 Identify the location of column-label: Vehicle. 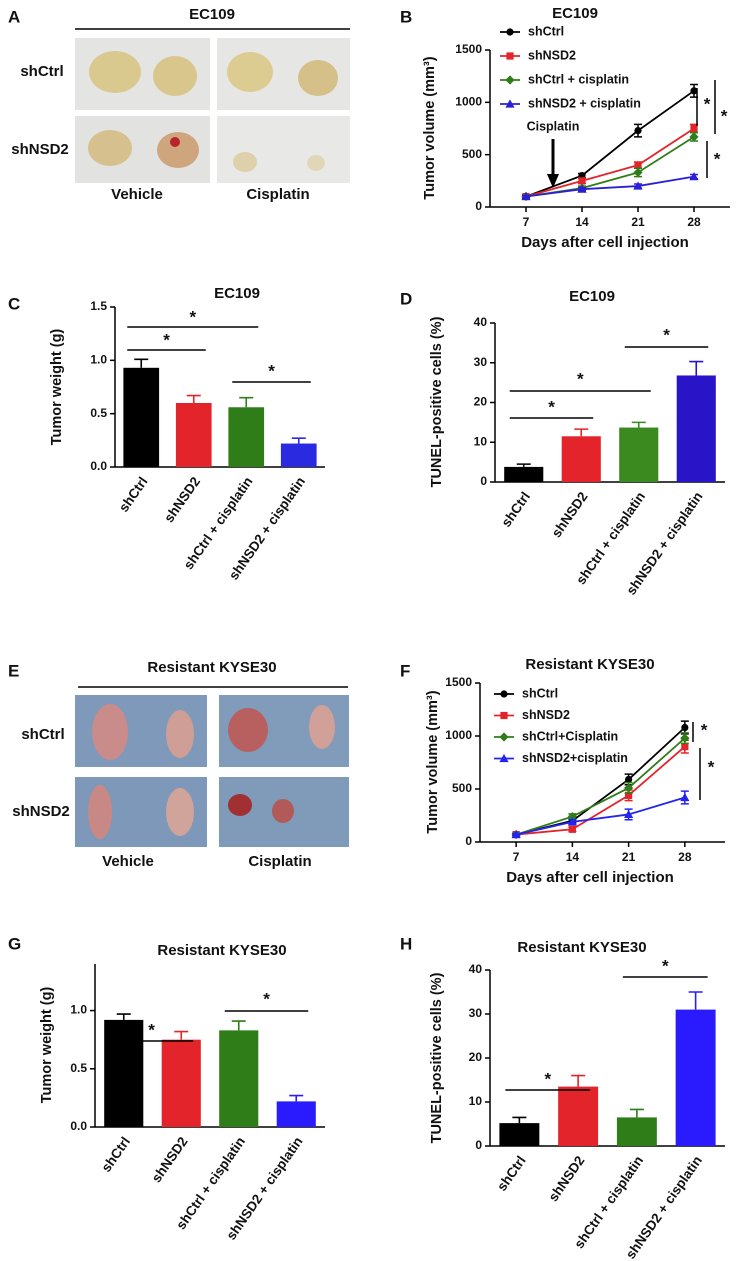
(128, 861).